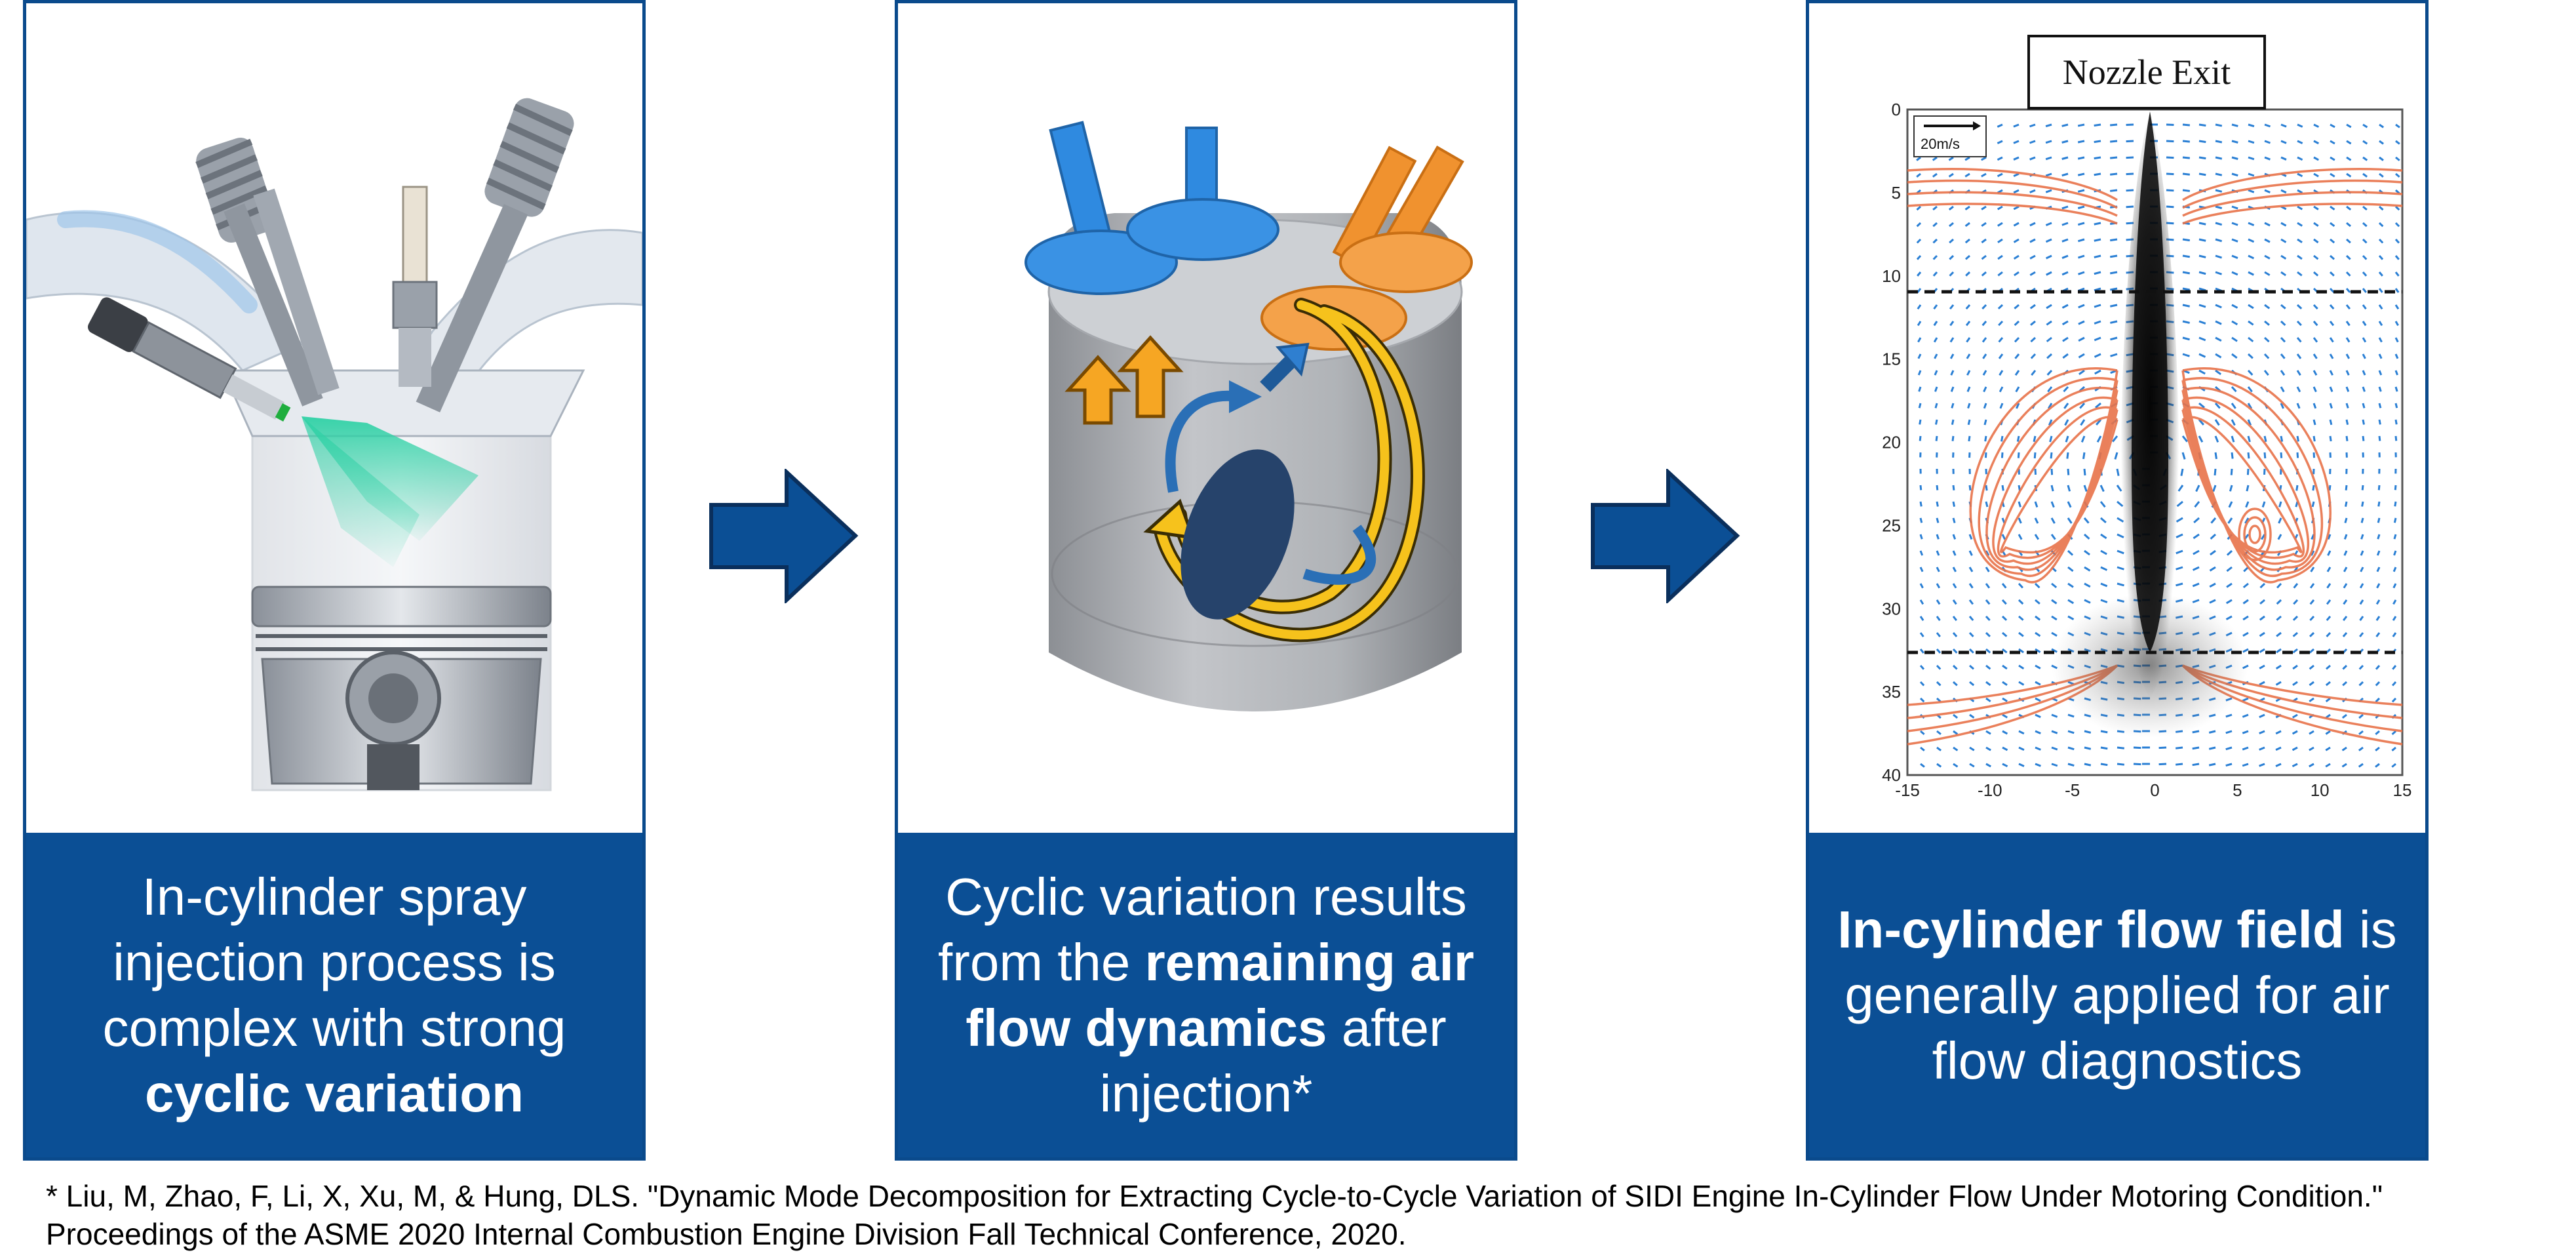  What do you see at coordinates (1220, 994) in the screenshot?
I see `caption-emphasis: remaining air flow dynamics` at bounding box center [1220, 994].